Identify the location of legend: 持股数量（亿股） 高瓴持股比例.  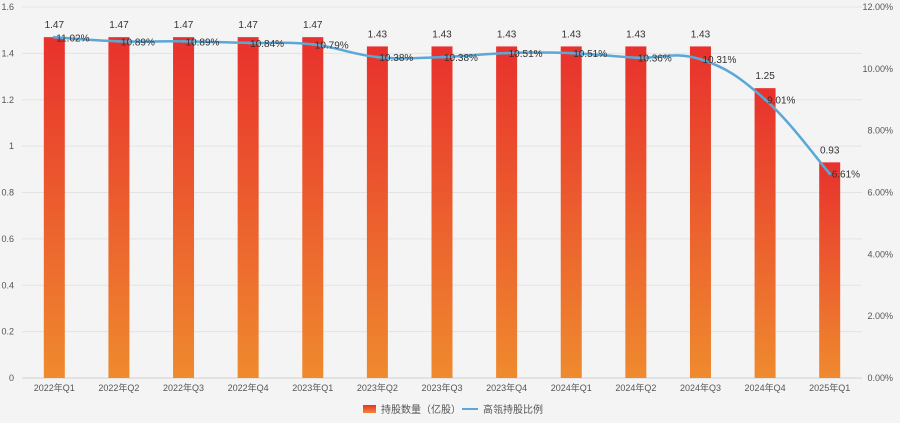
(453, 409).